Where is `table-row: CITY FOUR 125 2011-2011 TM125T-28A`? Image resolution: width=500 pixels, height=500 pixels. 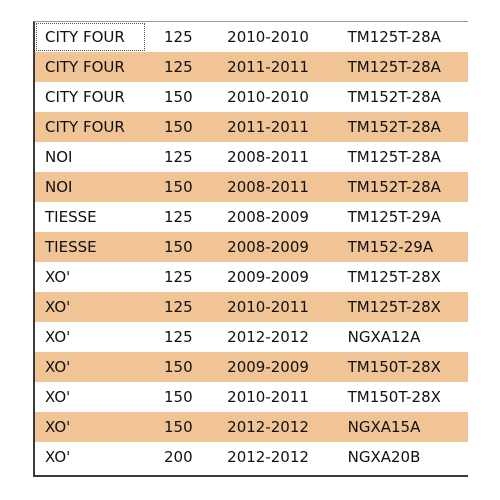
table-row: CITY FOUR 125 2011-2011 TM125T-28A is located at coordinates (251, 67).